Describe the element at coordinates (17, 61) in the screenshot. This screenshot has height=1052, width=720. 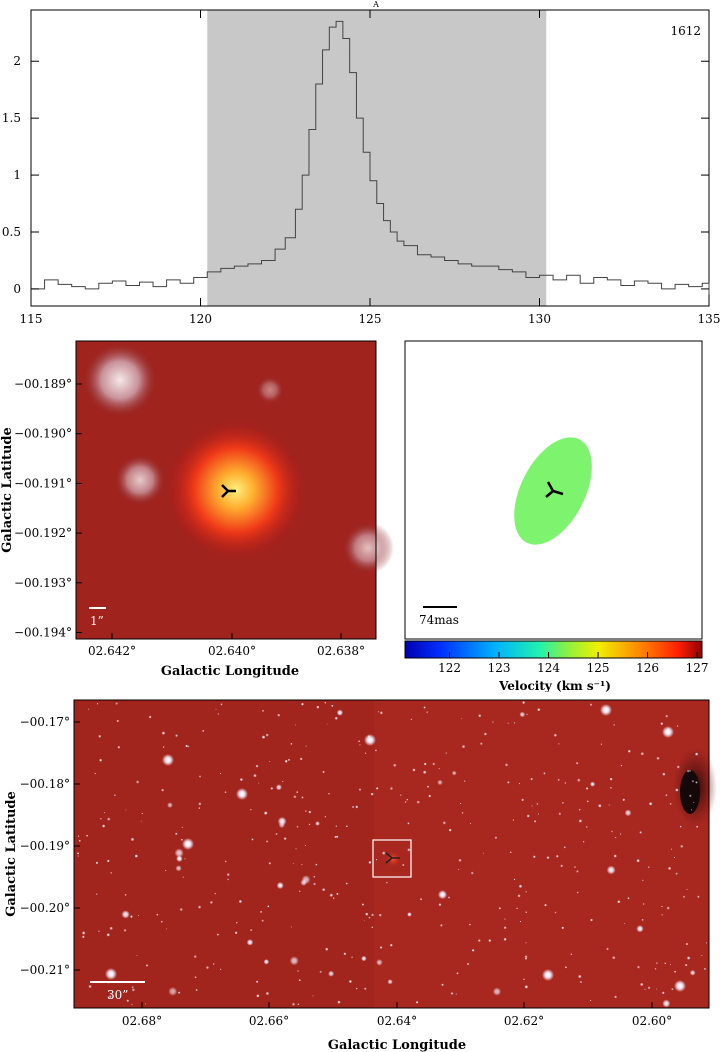
I see `spectrum-y-tick-label: 2` at that location.